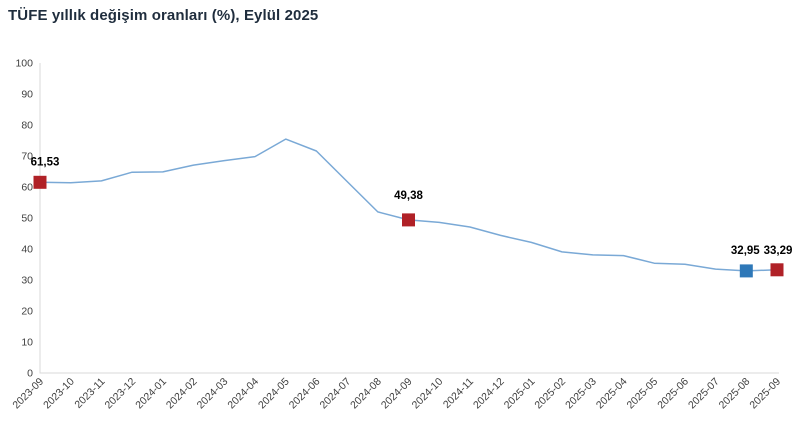  I want to click on x-tick-label: 2024-06, so click(305, 394).